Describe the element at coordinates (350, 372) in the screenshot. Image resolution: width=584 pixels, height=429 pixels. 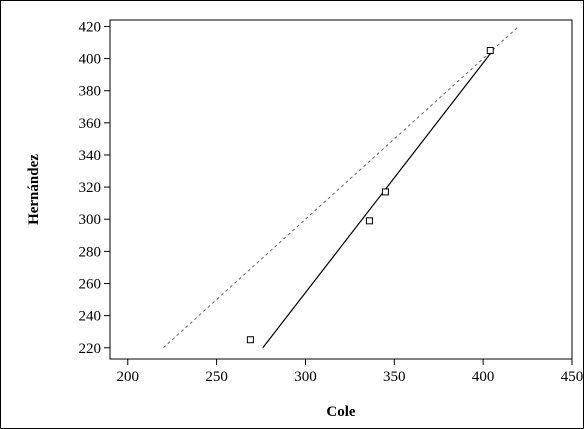
I see `x-axis: 200 250 300 350 400 450` at that location.